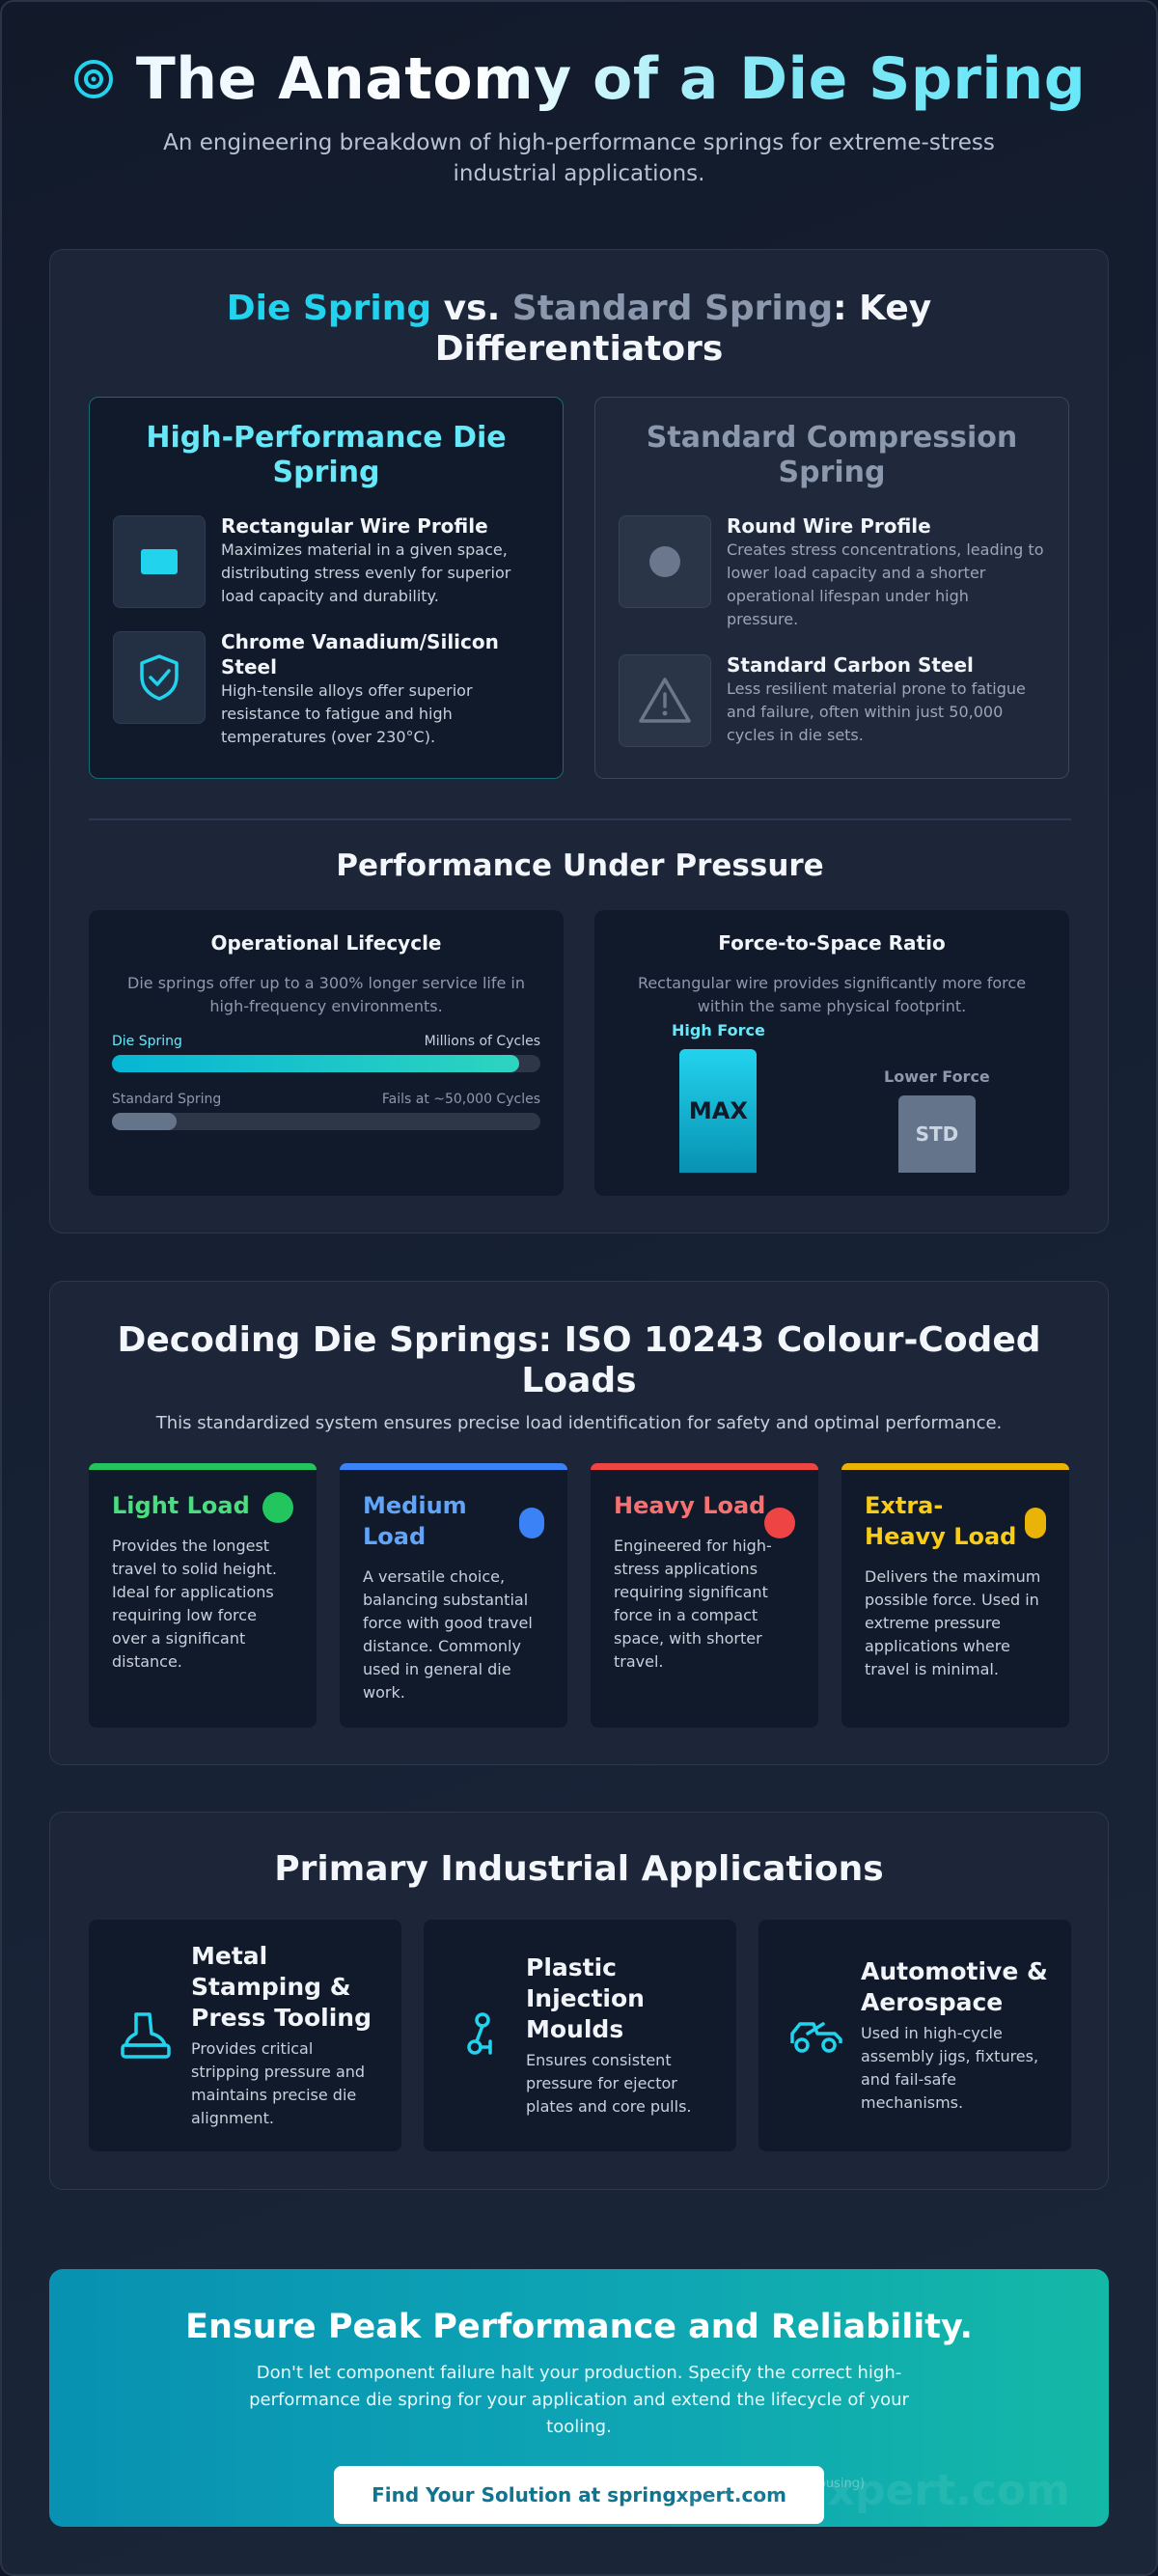  Describe the element at coordinates (167, 1099) in the screenshot. I see `std-bar-label: Standard Spring` at that location.